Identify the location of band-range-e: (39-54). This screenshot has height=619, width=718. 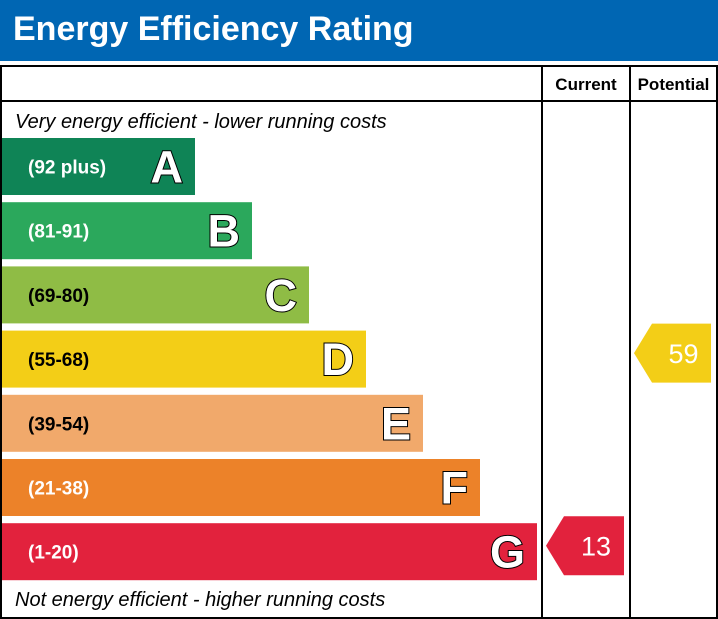
(58, 424).